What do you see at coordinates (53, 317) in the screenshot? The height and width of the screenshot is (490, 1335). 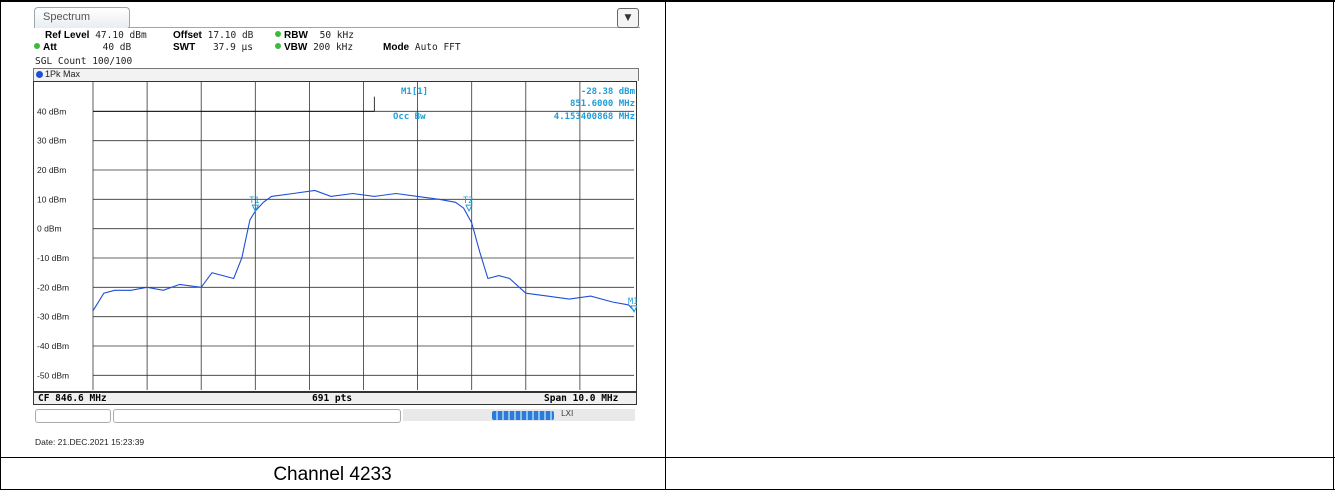 I see `y-tick-label: -30 dBm` at bounding box center [53, 317].